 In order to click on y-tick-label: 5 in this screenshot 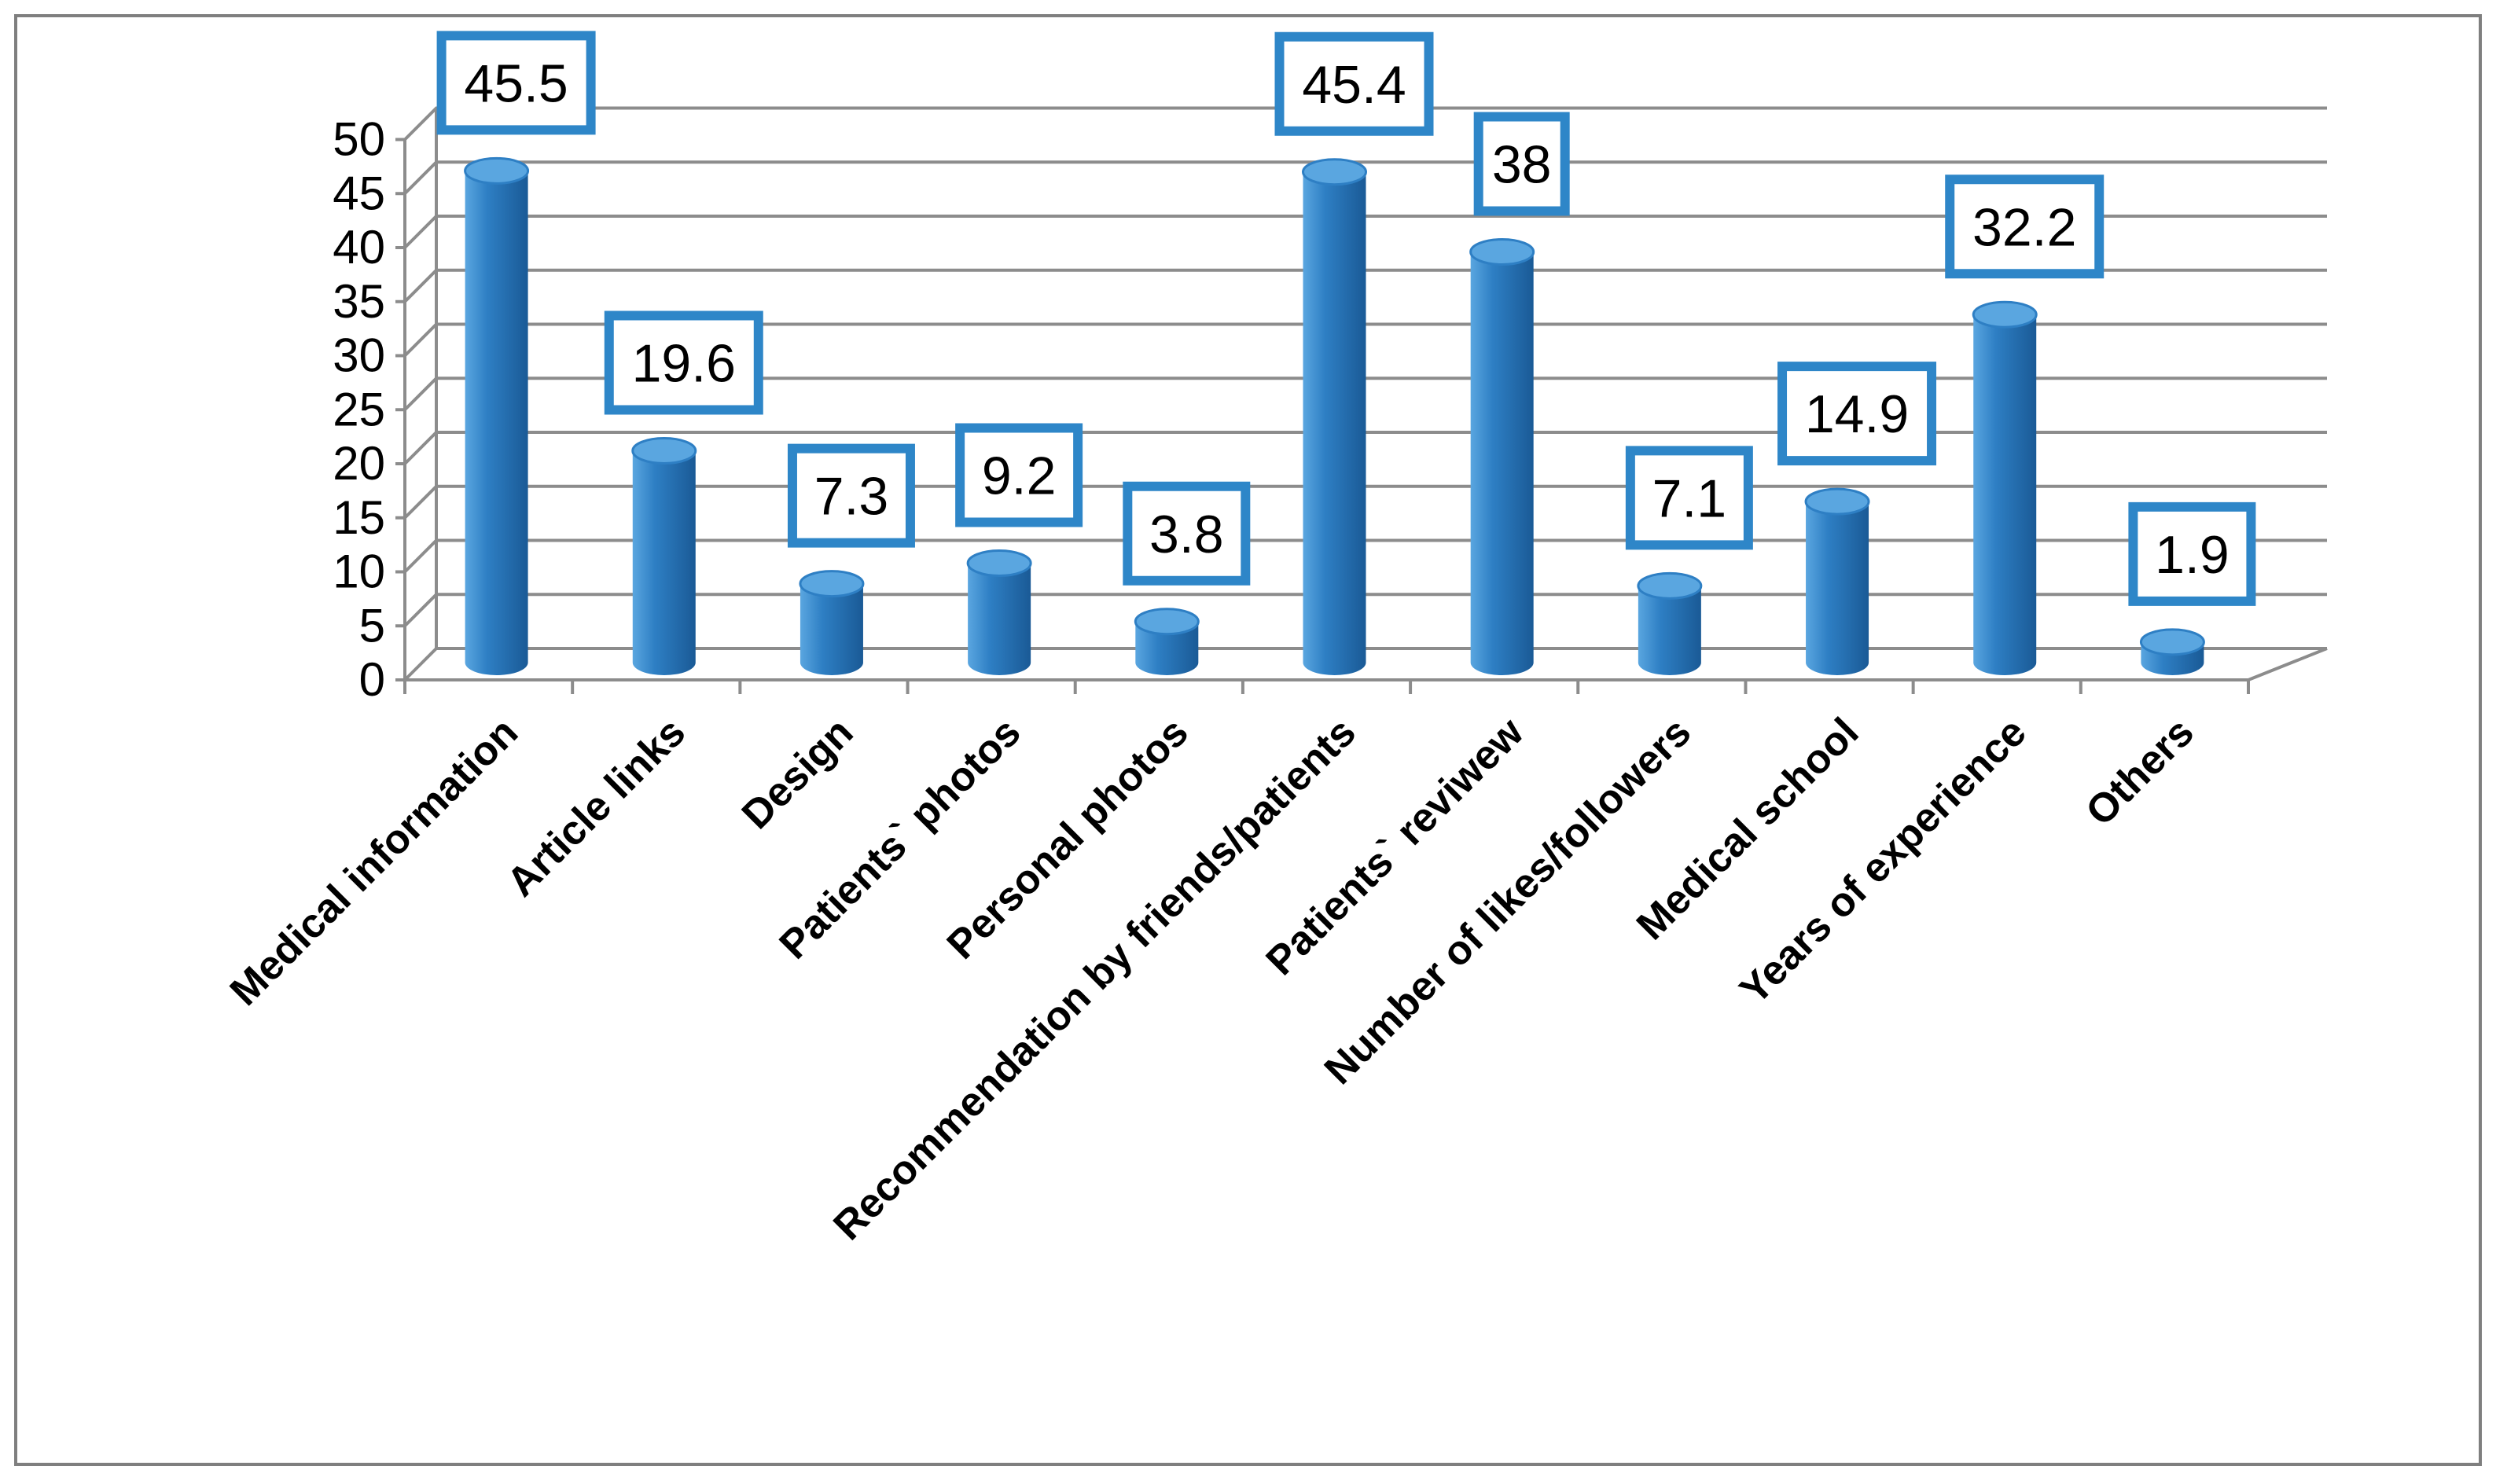, I will do `click(372, 625)`.